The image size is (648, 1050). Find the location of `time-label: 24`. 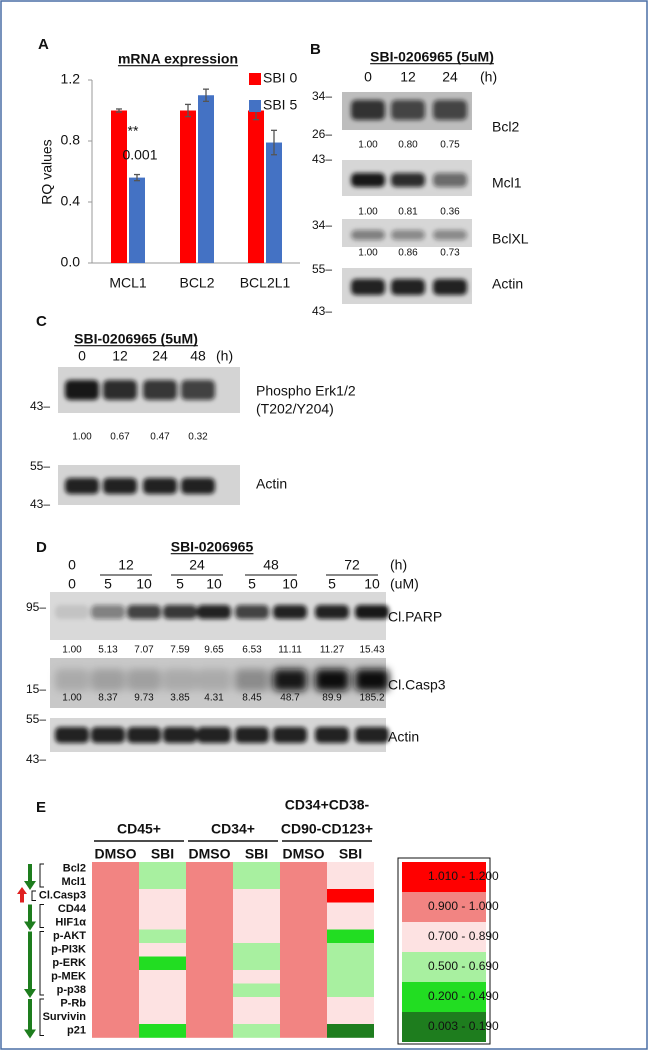

time-label: 24 is located at coordinates (197, 565).